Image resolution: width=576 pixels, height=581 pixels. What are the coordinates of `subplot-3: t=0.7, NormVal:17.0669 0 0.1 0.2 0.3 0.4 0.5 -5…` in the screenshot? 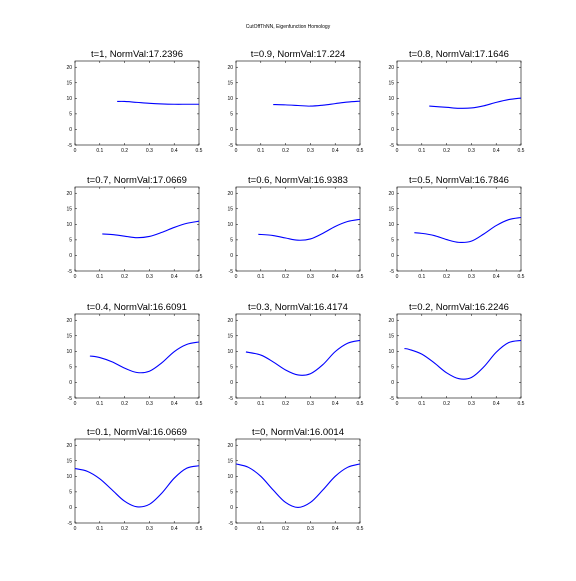 It's located at (134, 227).